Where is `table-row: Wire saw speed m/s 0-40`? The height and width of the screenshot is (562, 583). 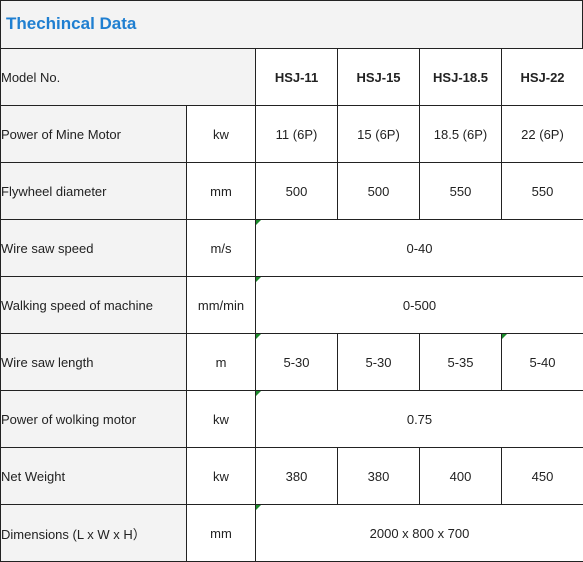
table-row: Wire saw speed m/s 0-40 is located at coordinates (292, 248).